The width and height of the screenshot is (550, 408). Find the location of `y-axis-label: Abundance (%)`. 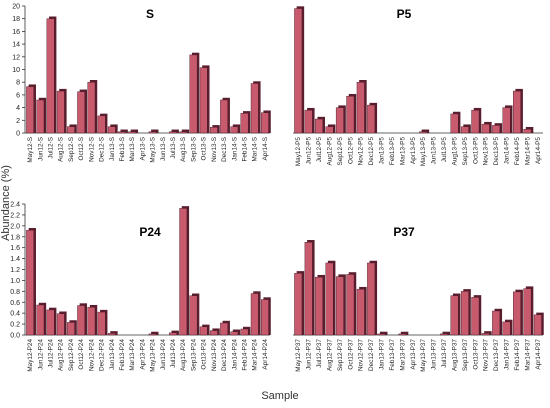

y-axis-label: Abundance (%) is located at coordinates (6, 203).